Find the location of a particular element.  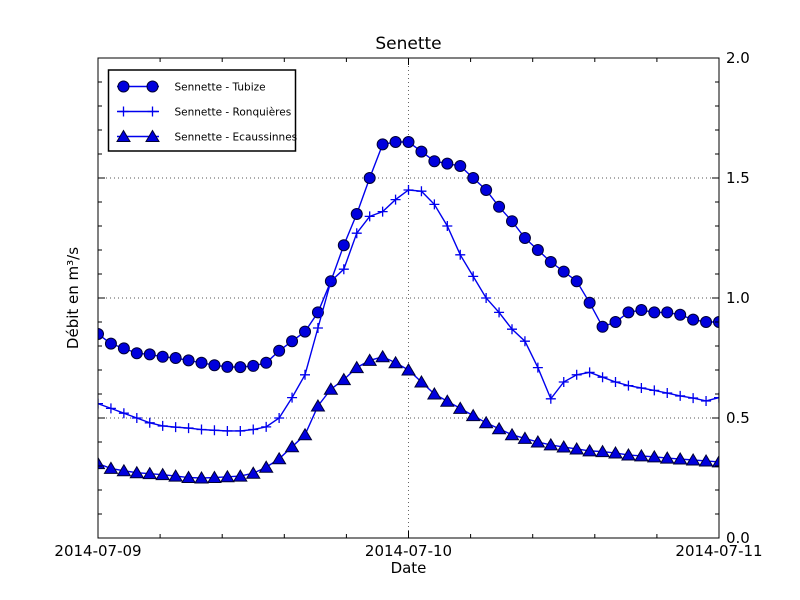

legend-entry: Sennette - Ecaussinnes is located at coordinates (207, 136).